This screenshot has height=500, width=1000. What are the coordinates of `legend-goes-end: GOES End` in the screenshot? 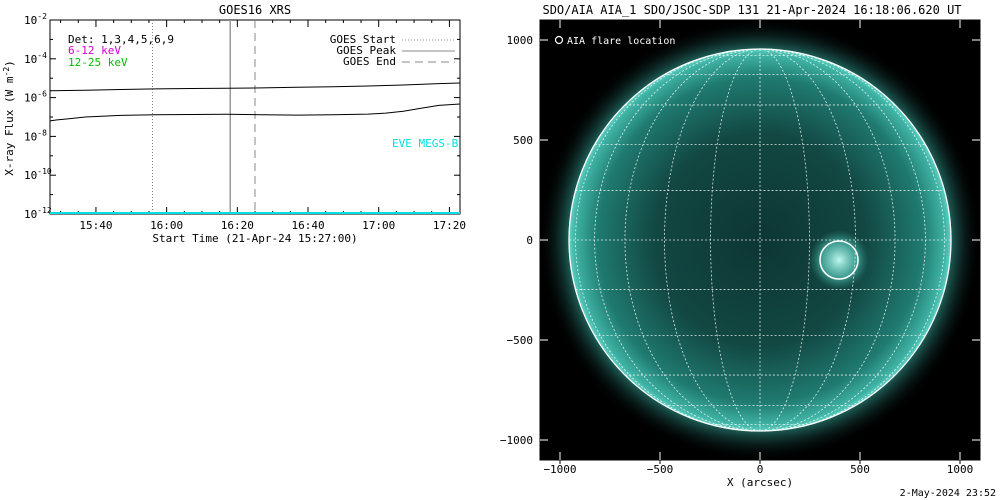 It's located at (369, 61).